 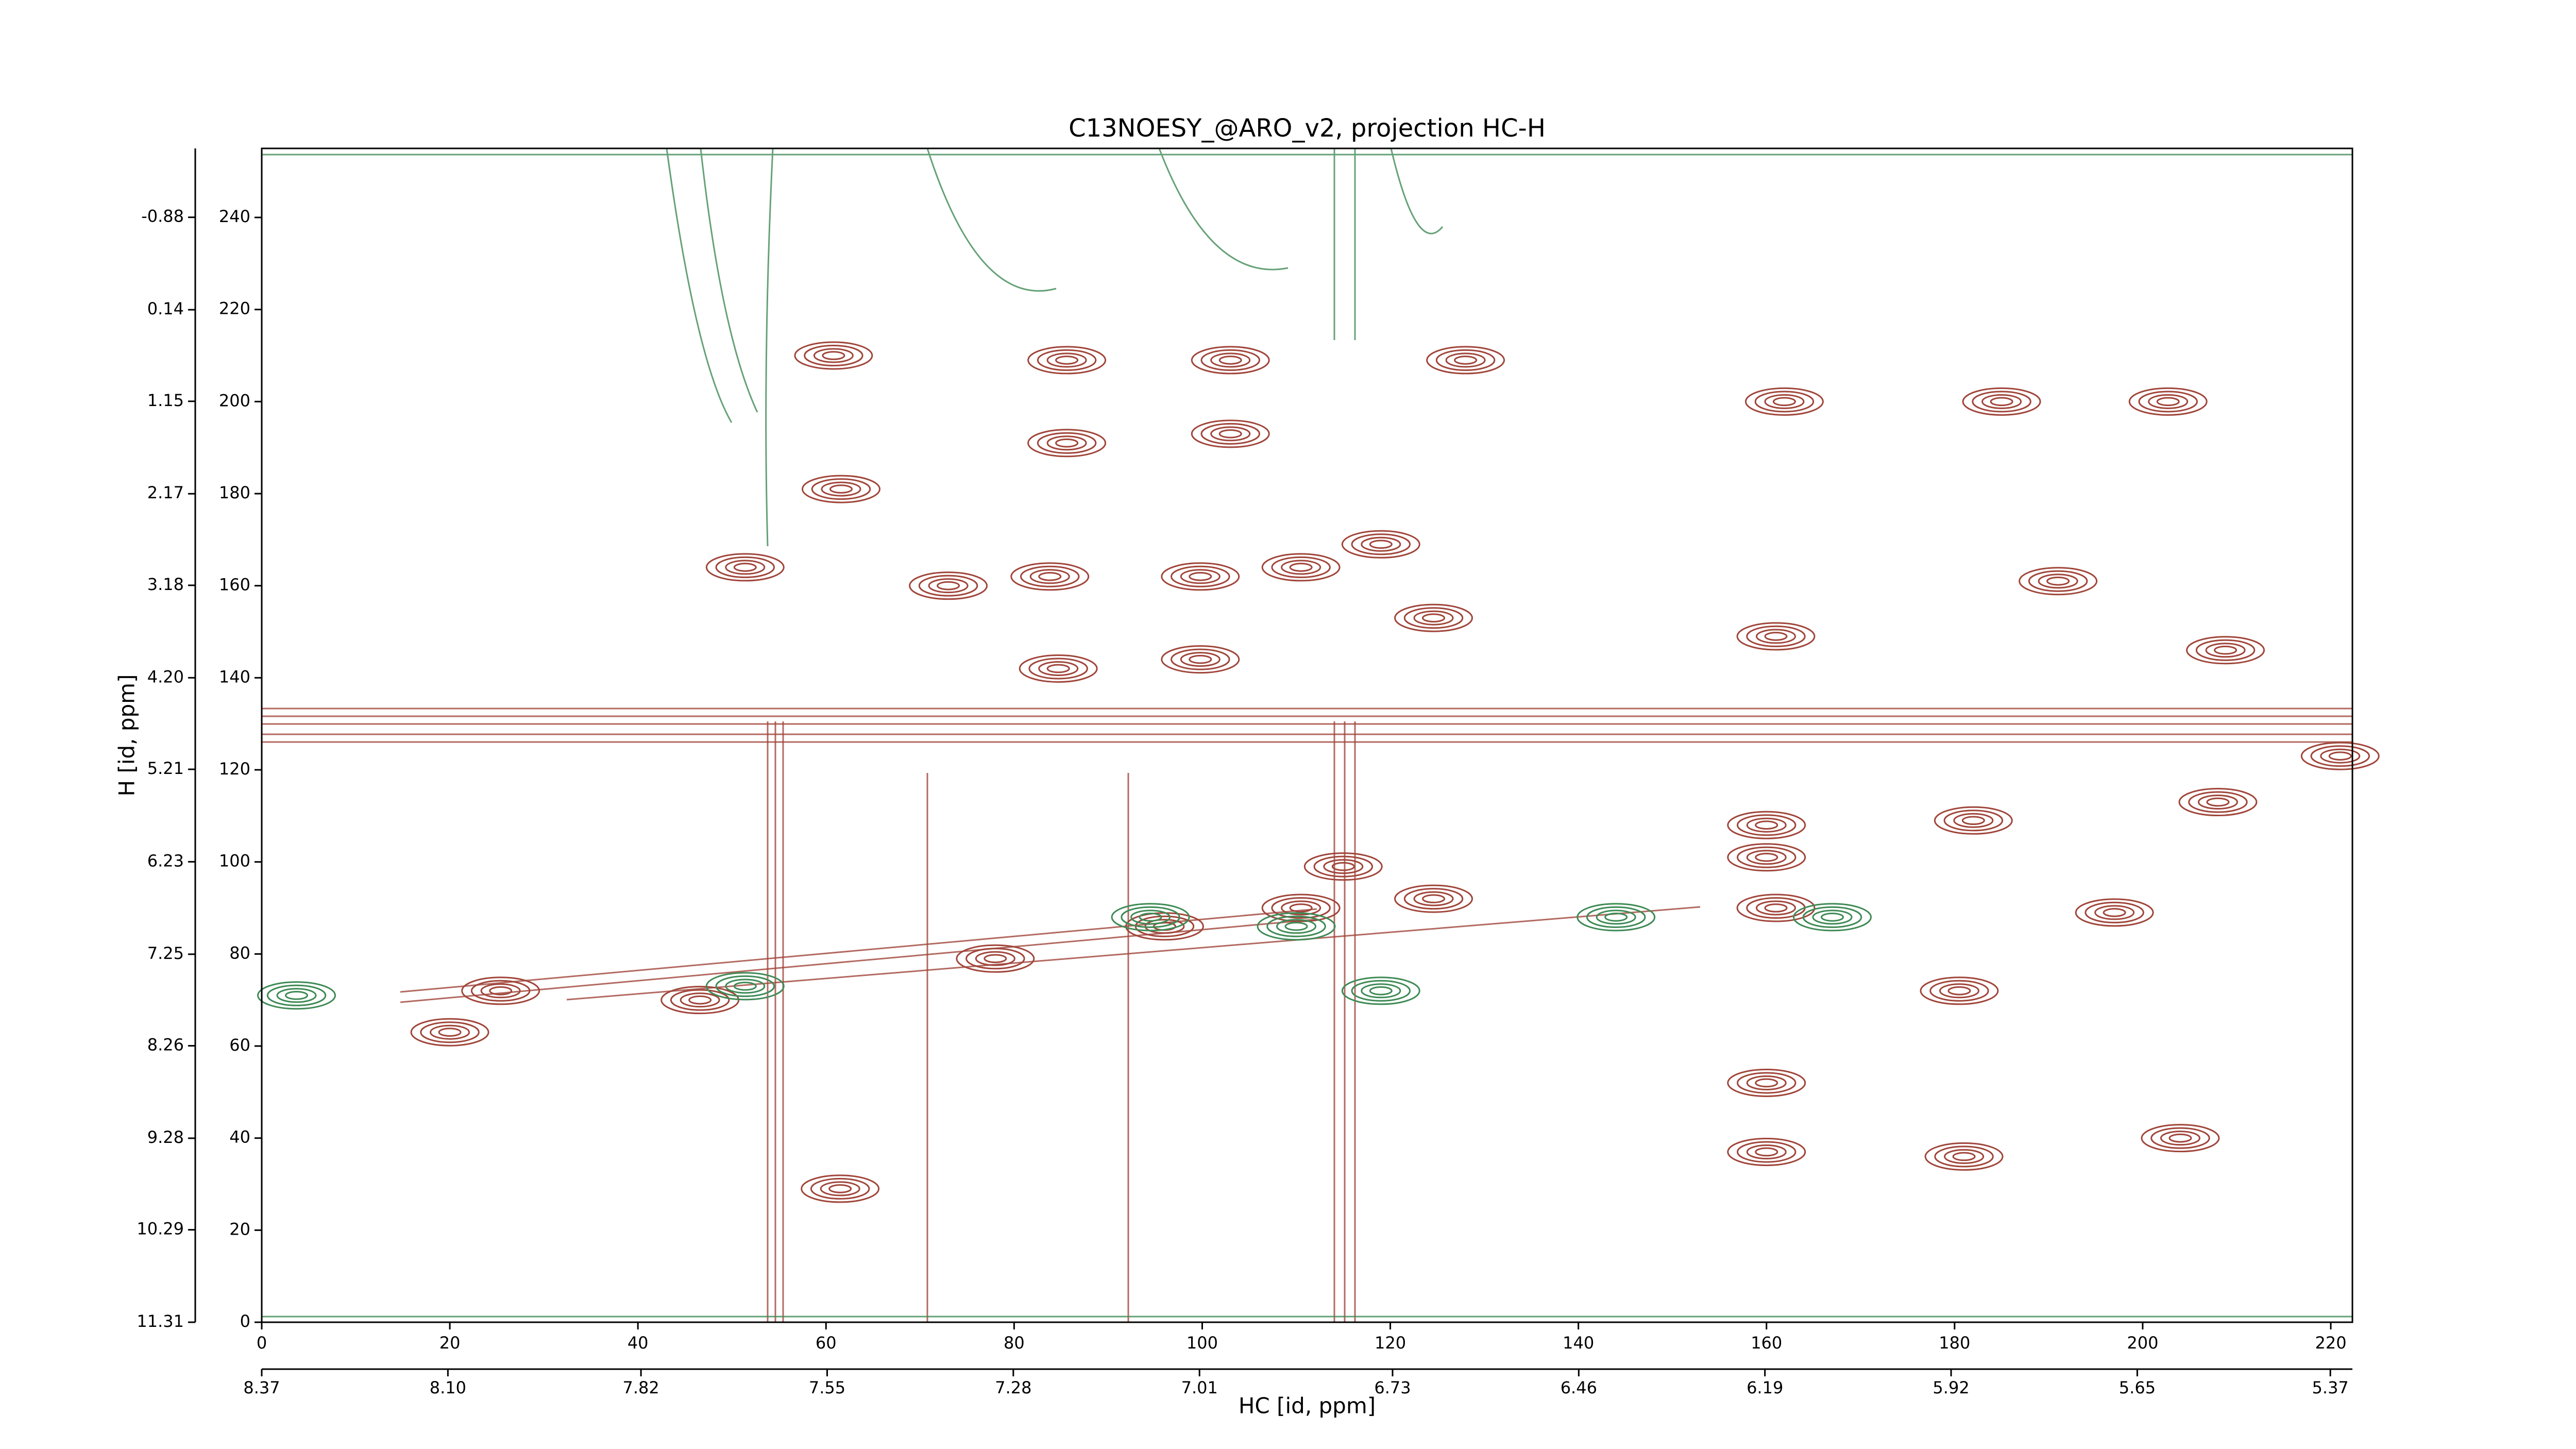 What do you see at coordinates (1013, 1387) in the screenshot?
I see `x2-tick-label: 7.28` at bounding box center [1013, 1387].